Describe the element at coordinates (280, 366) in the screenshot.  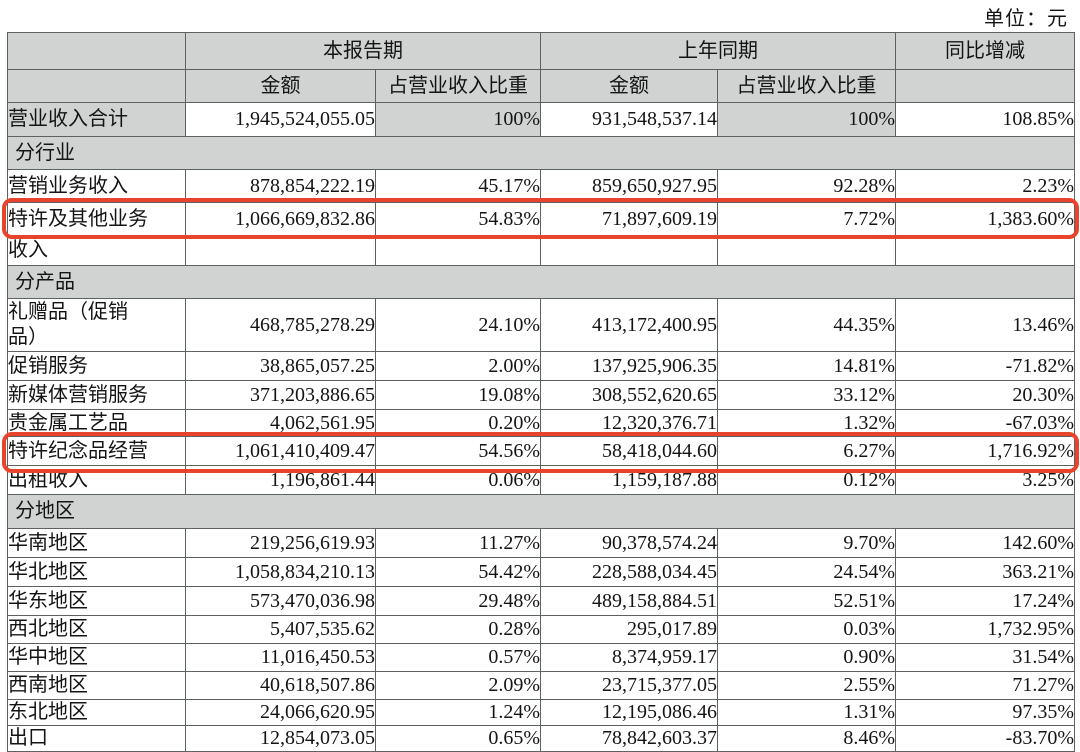
I see `cell-amount-current: 38,865,057.25` at that location.